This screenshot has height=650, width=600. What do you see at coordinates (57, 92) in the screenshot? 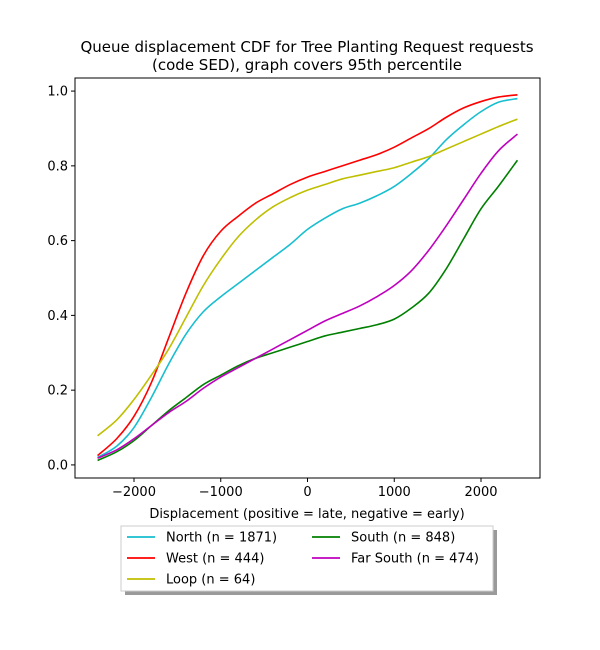
I see `y-tick-label-5: 1.0` at bounding box center [57, 92].